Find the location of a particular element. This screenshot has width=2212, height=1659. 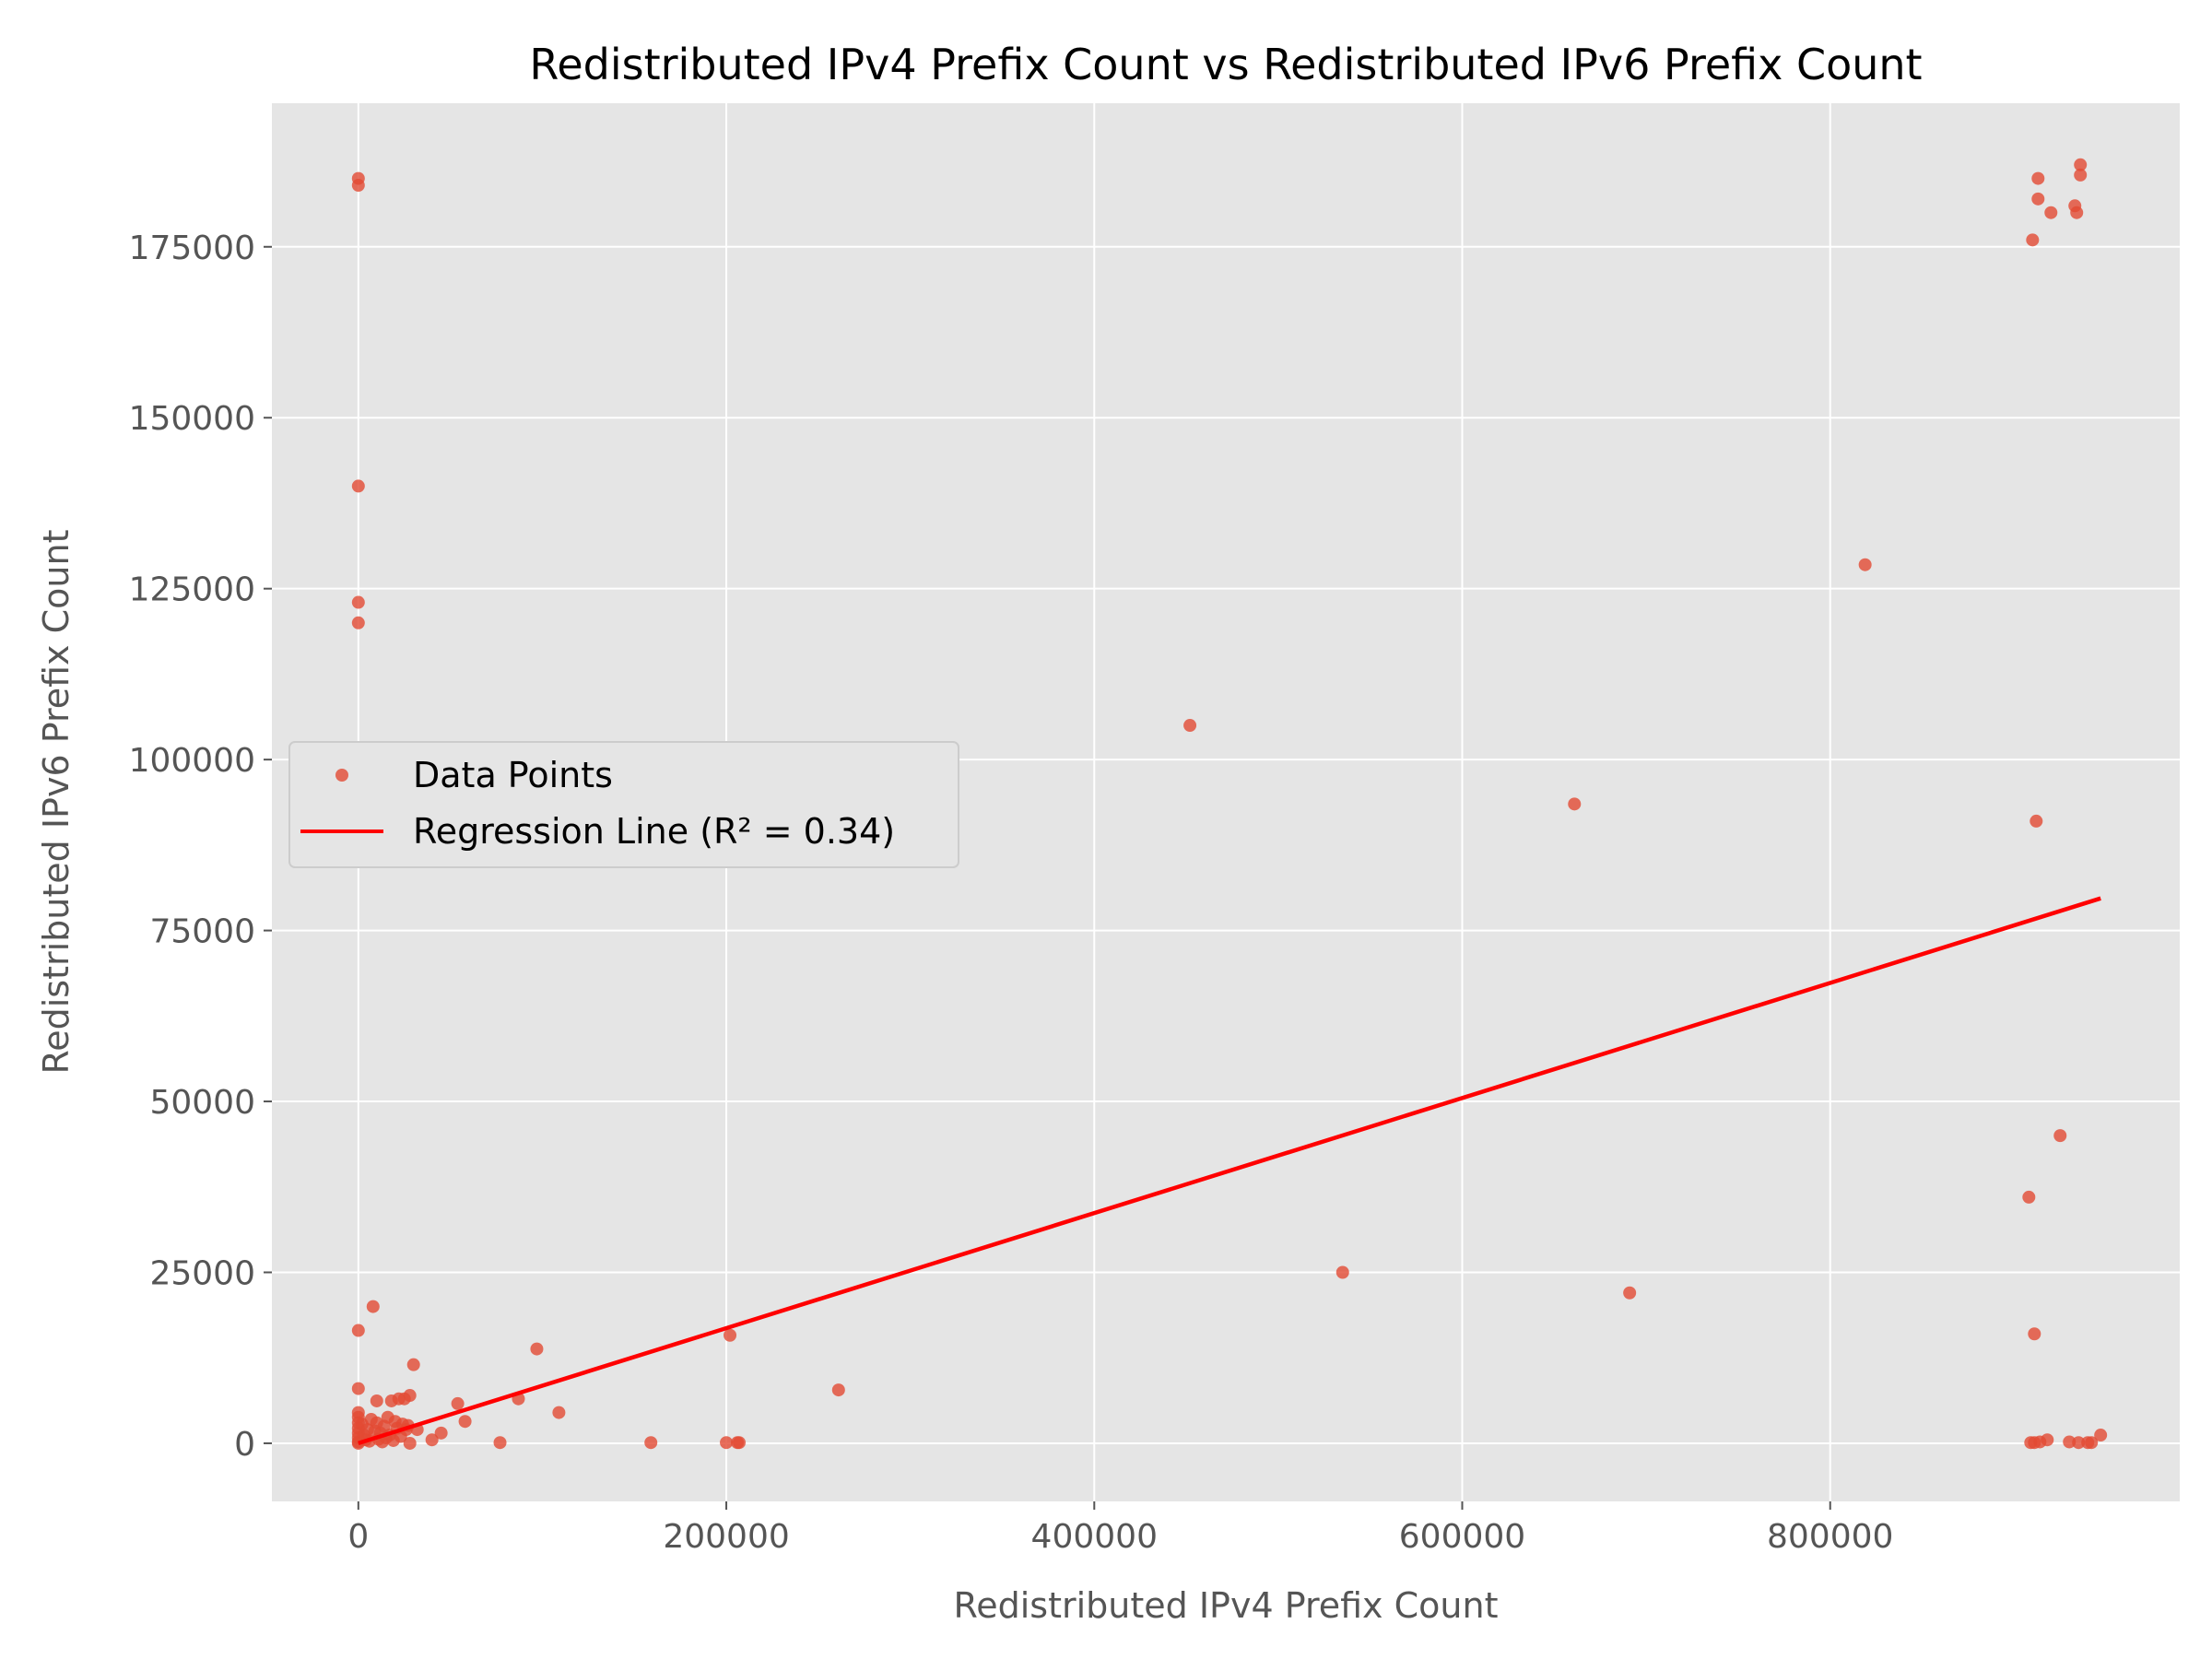

x-tick-label: 600000 is located at coordinates (1462, 1537).